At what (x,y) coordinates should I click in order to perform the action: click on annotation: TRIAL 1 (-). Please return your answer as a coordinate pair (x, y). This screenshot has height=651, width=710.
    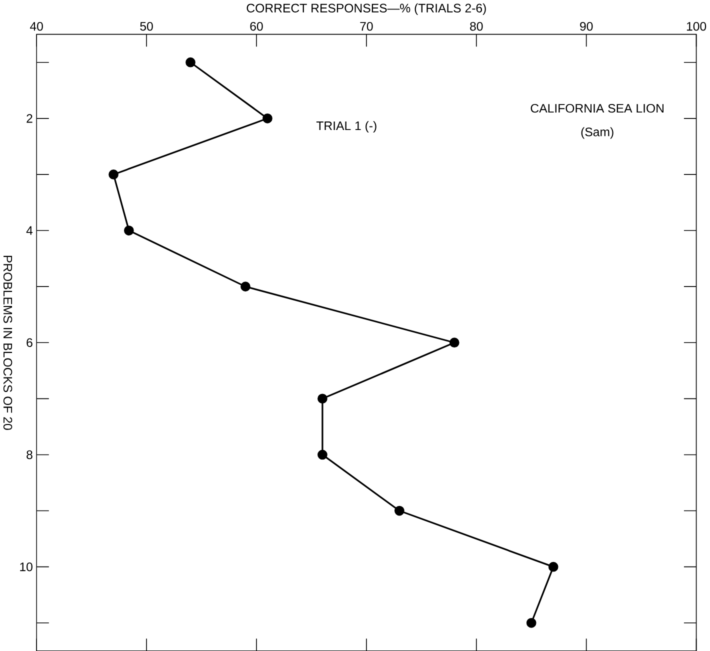
    Looking at the image, I should click on (346, 126).